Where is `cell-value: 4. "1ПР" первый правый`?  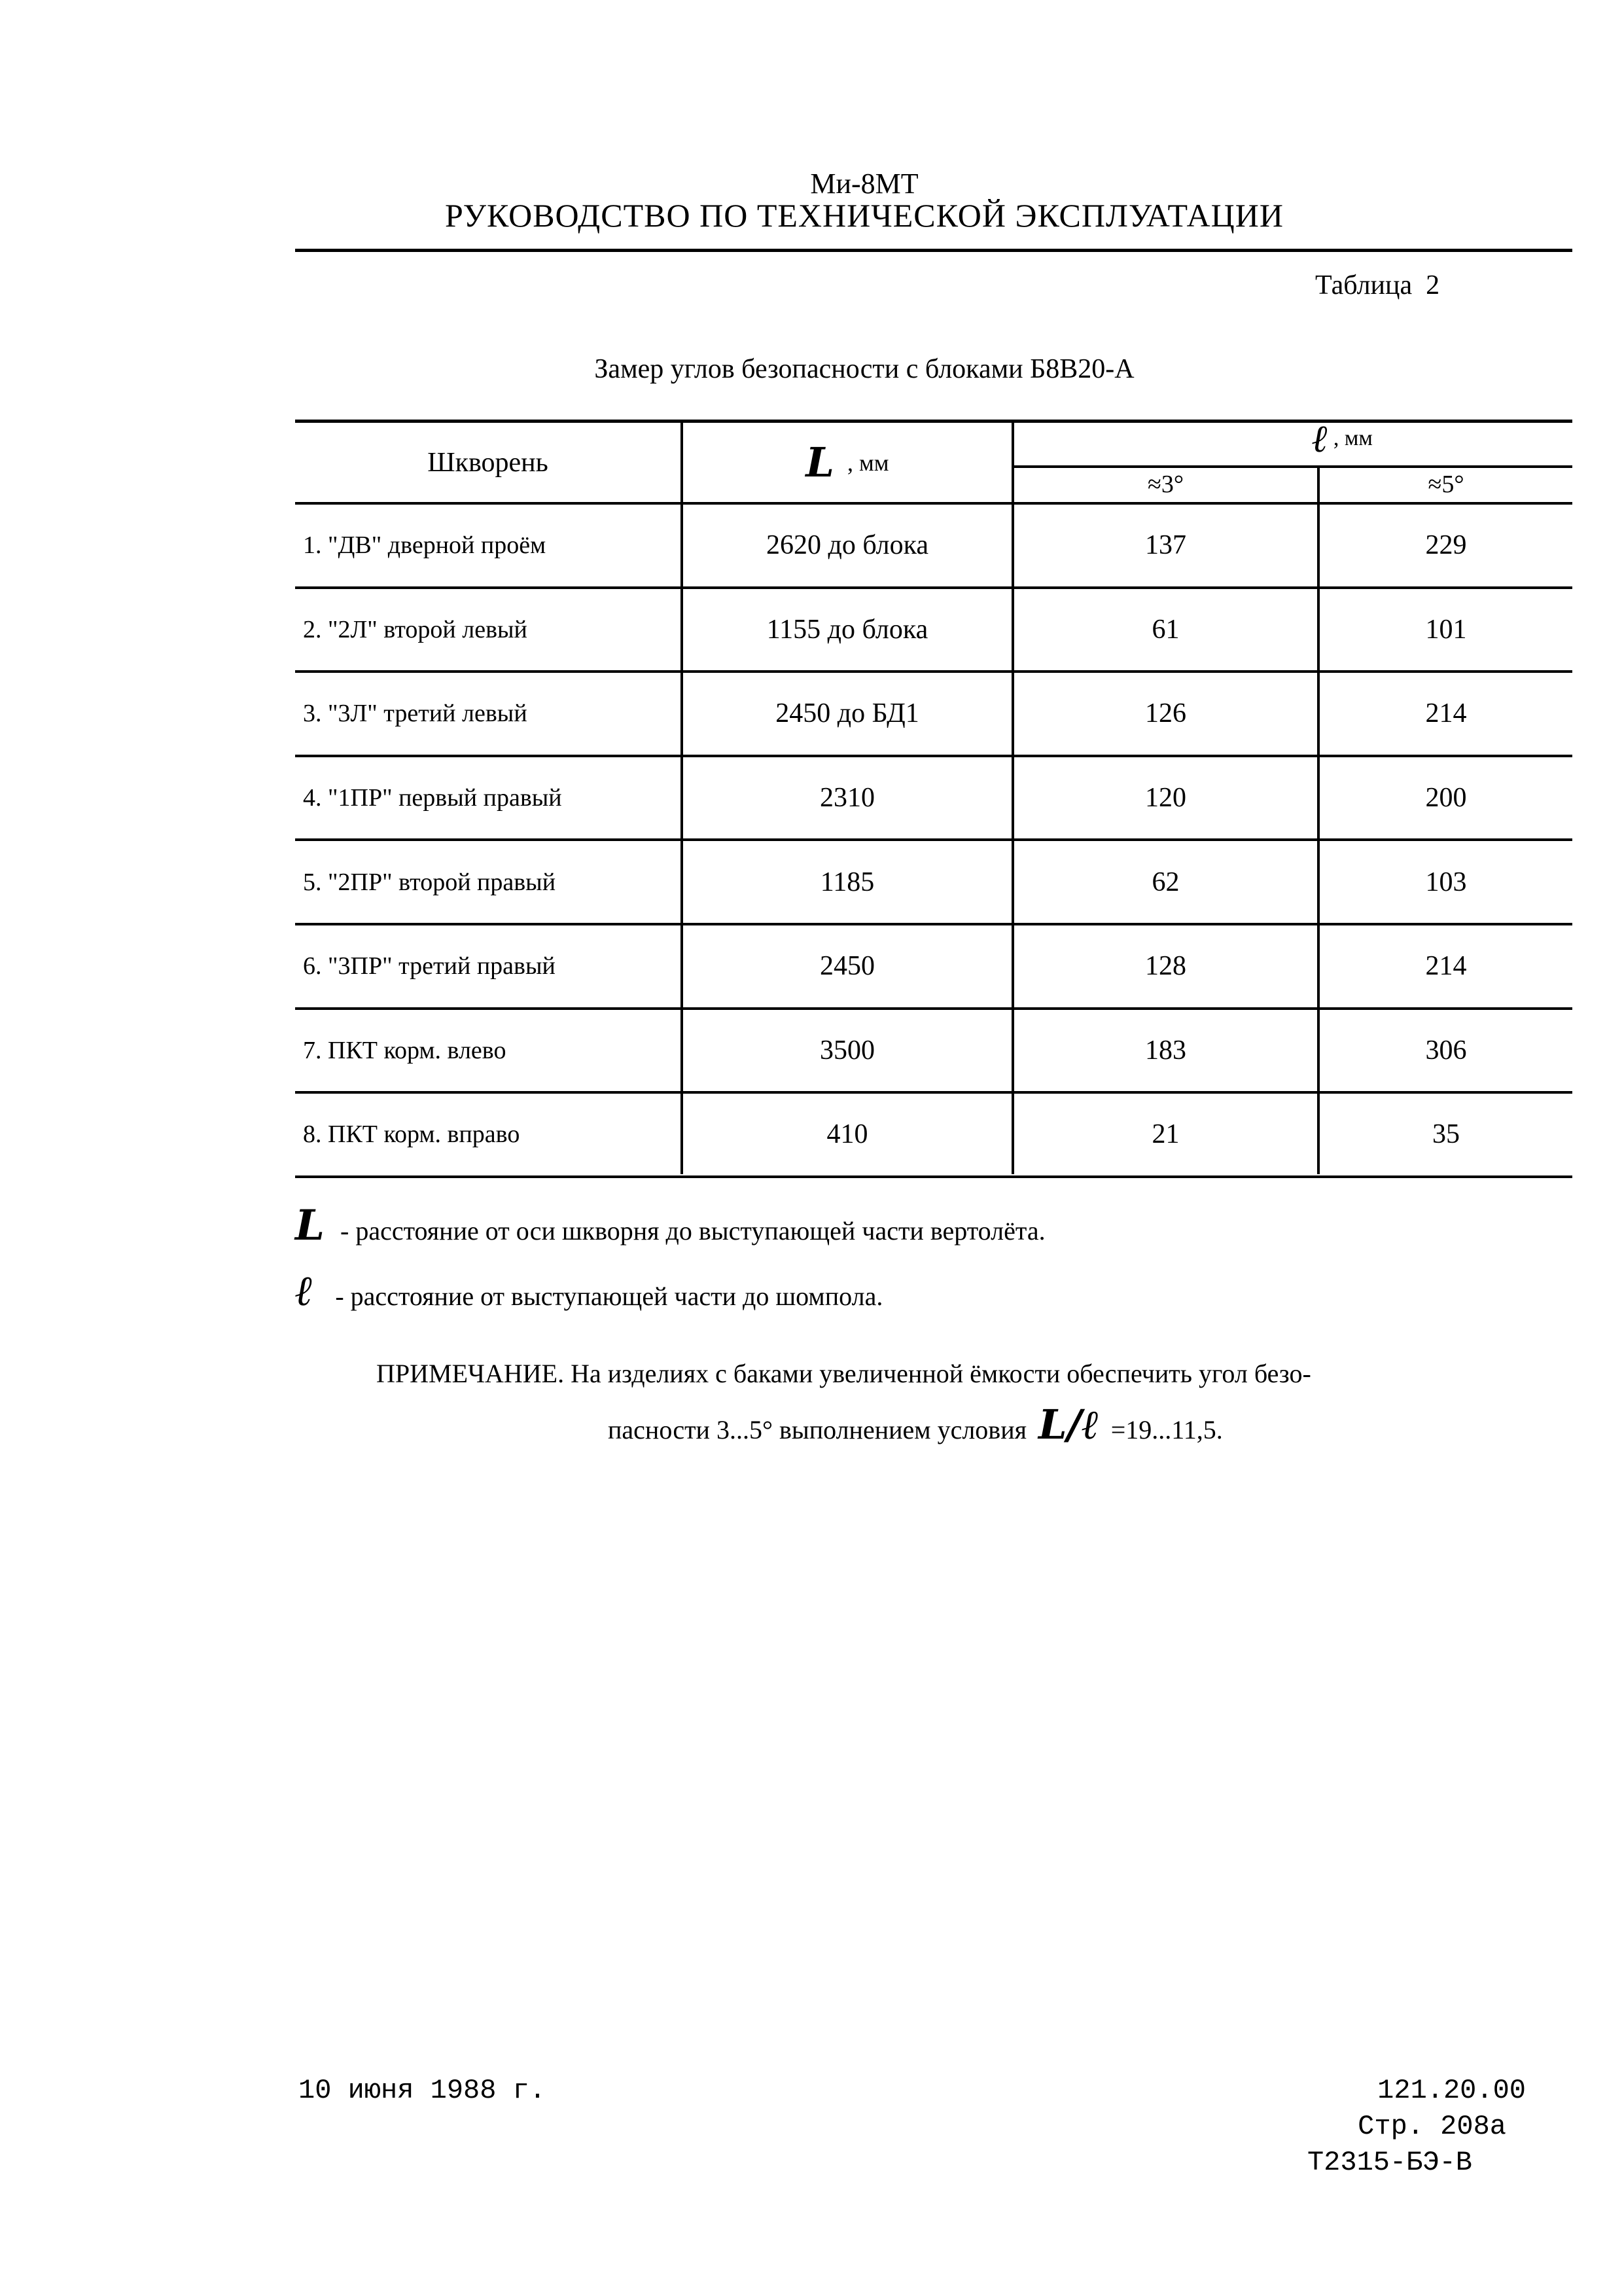
cell-value: 4. "1ПР" первый правый is located at coordinates (432, 798).